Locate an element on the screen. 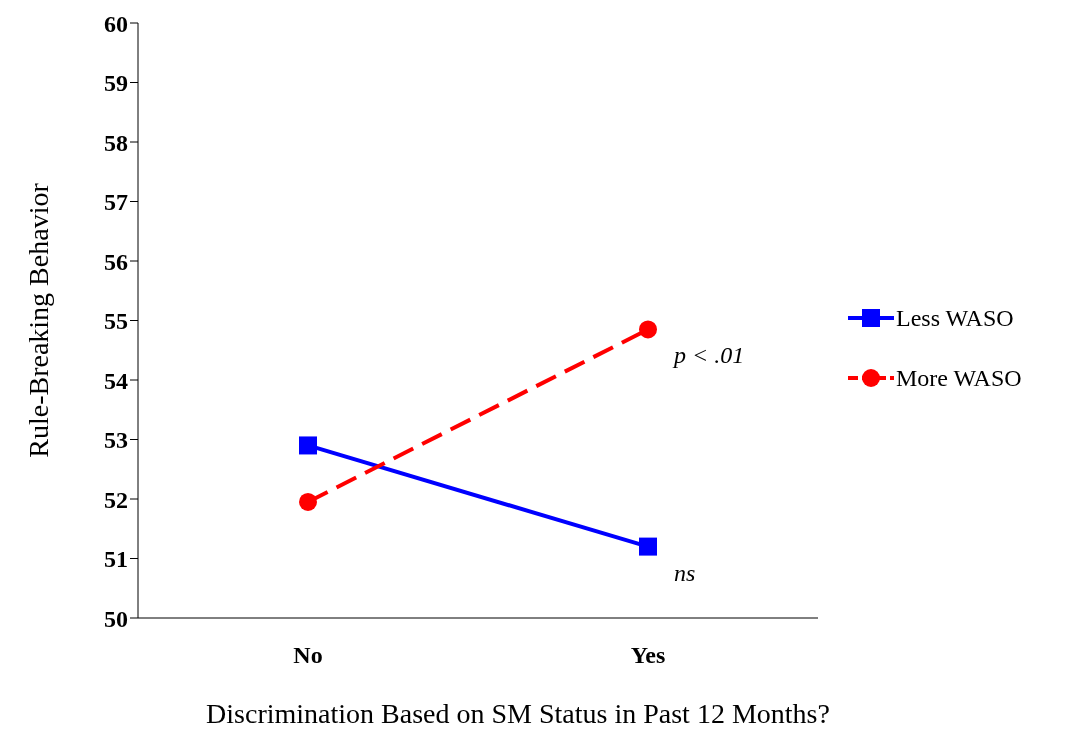 The width and height of the screenshot is (1066, 747). x-axis-title: Discrimination Based on SM Status in Past 12 Months? is located at coordinates (518, 714).